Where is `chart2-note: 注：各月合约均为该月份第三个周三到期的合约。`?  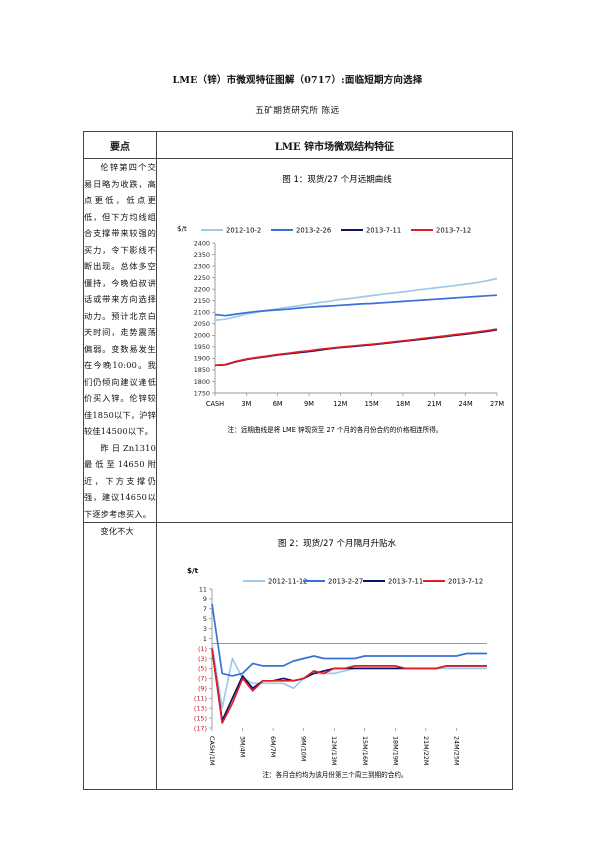 chart2-note: 注：各月合约均为该月份第三个周三到期的合约。 is located at coordinates (334, 774).